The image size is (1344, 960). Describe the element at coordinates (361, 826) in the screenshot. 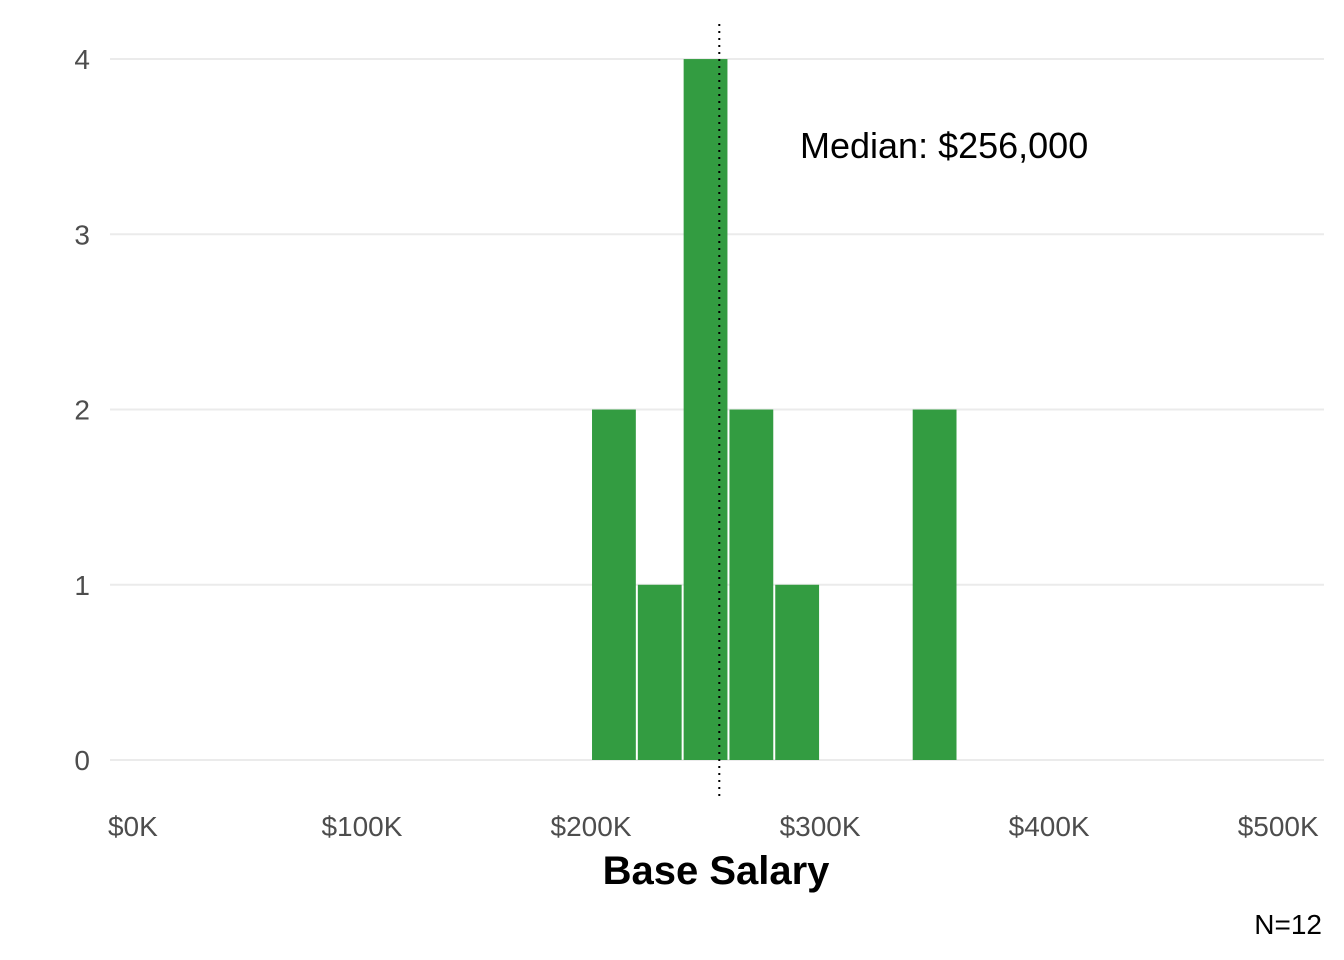

I see `x-tick-label-1: $100K` at that location.